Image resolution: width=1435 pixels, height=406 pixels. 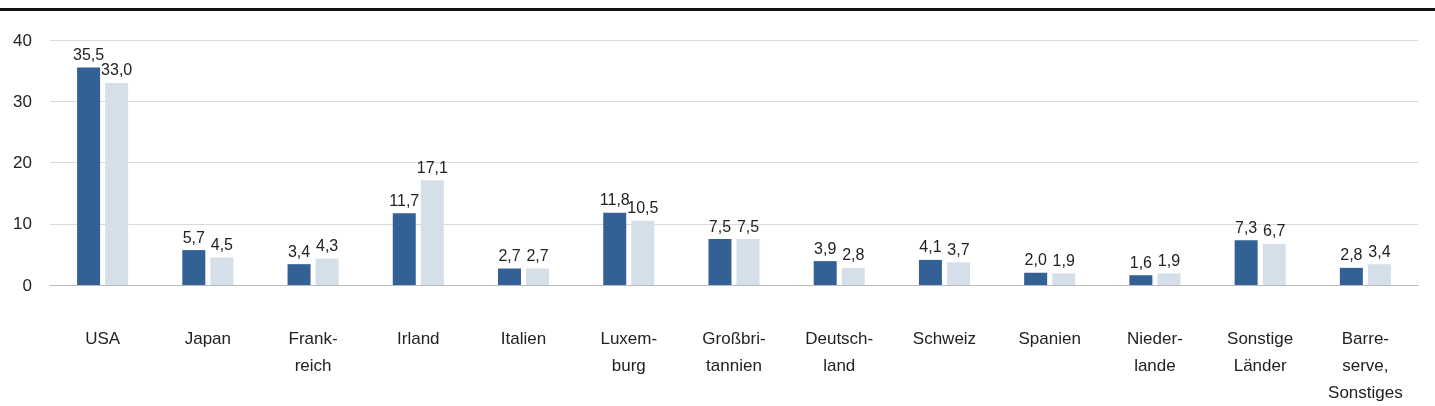 What do you see at coordinates (327, 246) in the screenshot?
I see `data-label: 4,3` at bounding box center [327, 246].